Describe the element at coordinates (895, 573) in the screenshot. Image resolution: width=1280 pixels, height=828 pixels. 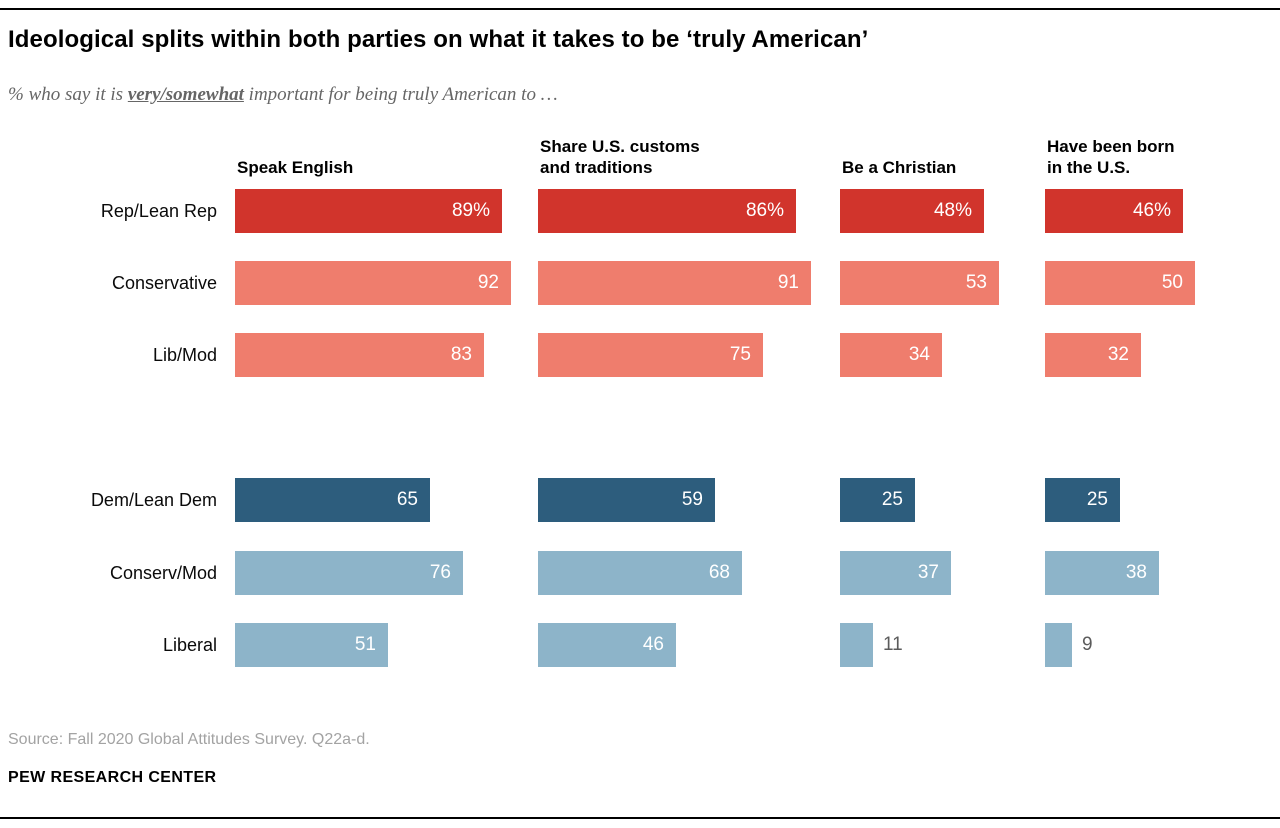
I see `bar: 37` at that location.